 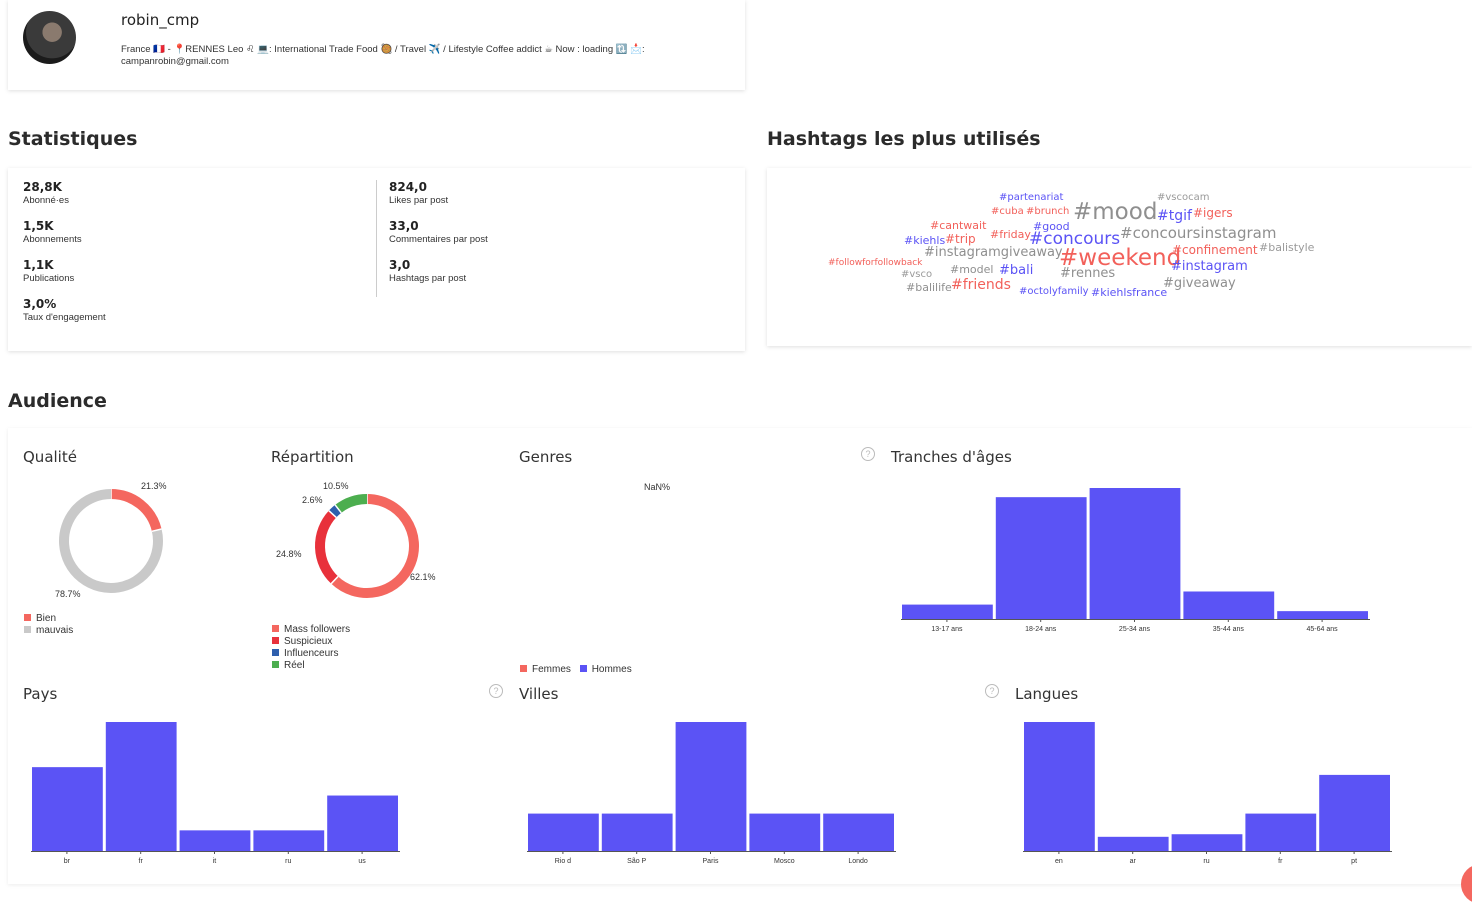 I want to click on legend-item-mass-followers: Mass followers, so click(x=311, y=630).